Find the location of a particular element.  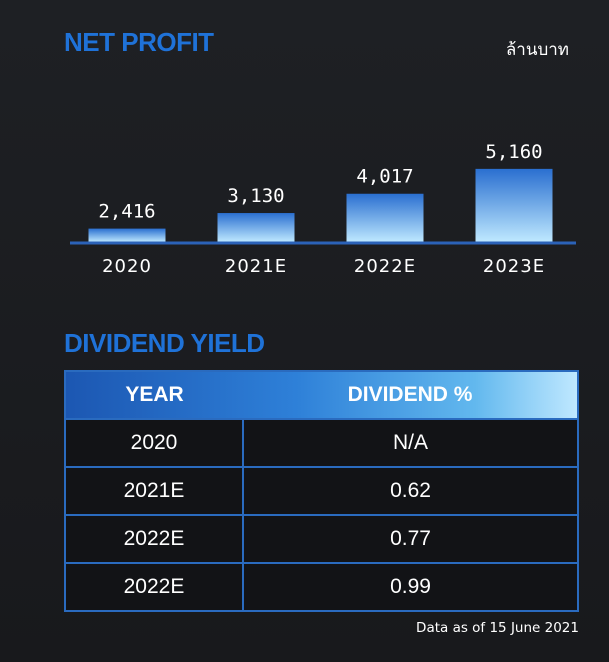

column-header-year: YEAR is located at coordinates (154, 394).